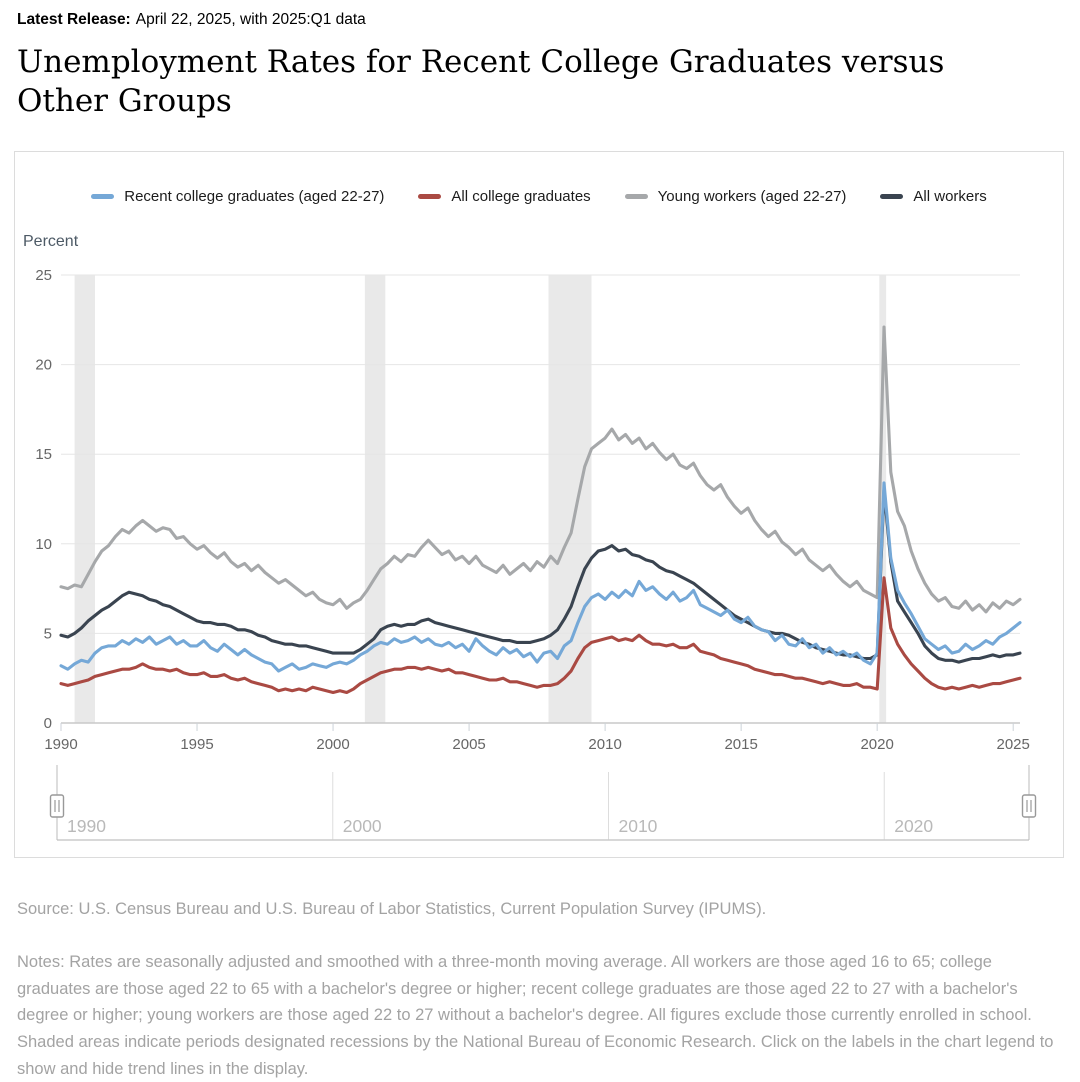  What do you see at coordinates (48, 633) in the screenshot?
I see `y-tick-label: 5` at bounding box center [48, 633].